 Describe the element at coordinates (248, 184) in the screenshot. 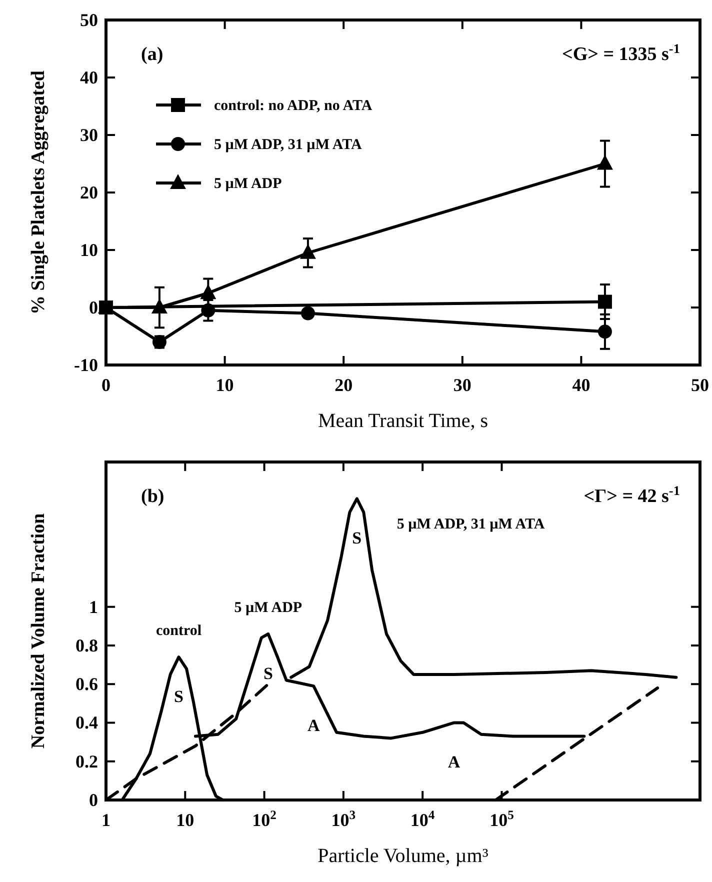

I see `legend-label: 5 µM ADP` at that location.